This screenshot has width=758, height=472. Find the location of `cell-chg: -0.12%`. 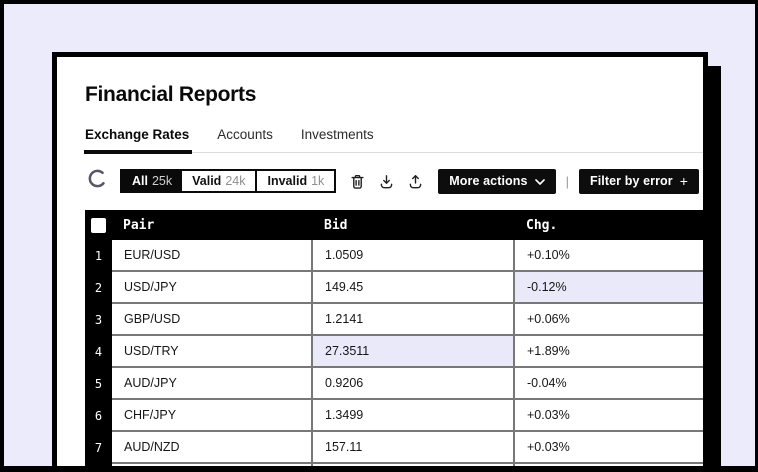

cell-chg: -0.12% is located at coordinates (609, 288).